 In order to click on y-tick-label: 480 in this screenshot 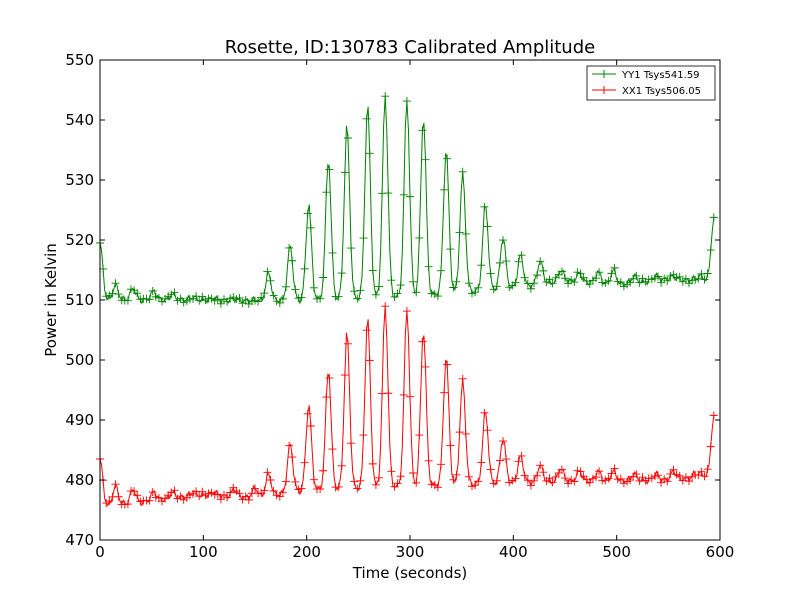, I will do `click(79, 480)`.